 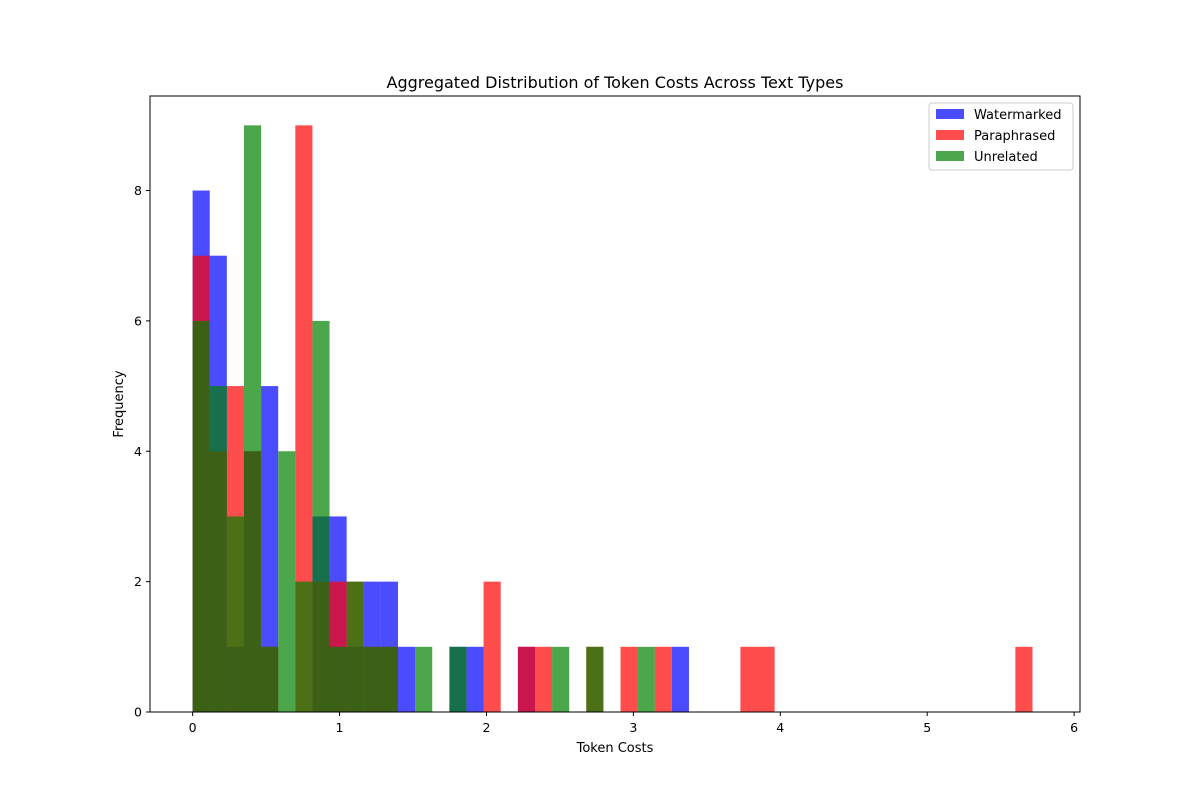 I want to click on x-tick-label: 1, so click(x=340, y=727).